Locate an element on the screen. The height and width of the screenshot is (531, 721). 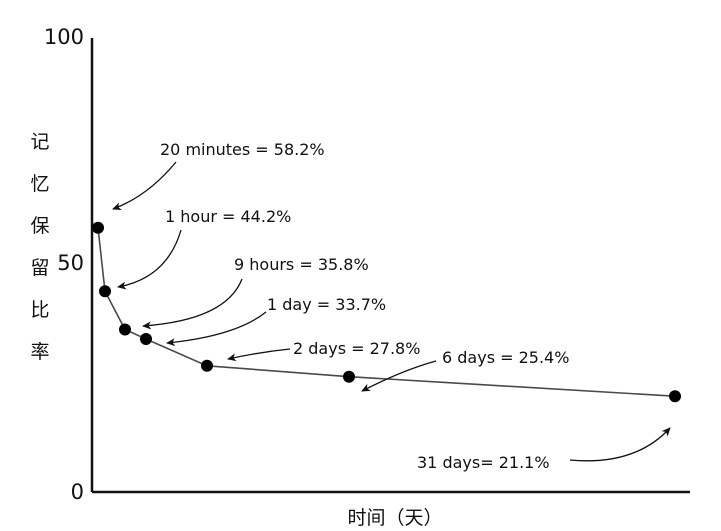
y-axis-title-char: 记 is located at coordinates (39, 142).